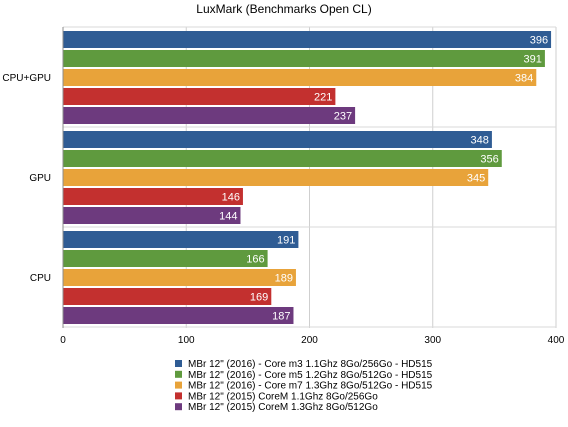  I want to click on chart-title: LuxMark (Benchmarks Open CL), so click(283, 9).